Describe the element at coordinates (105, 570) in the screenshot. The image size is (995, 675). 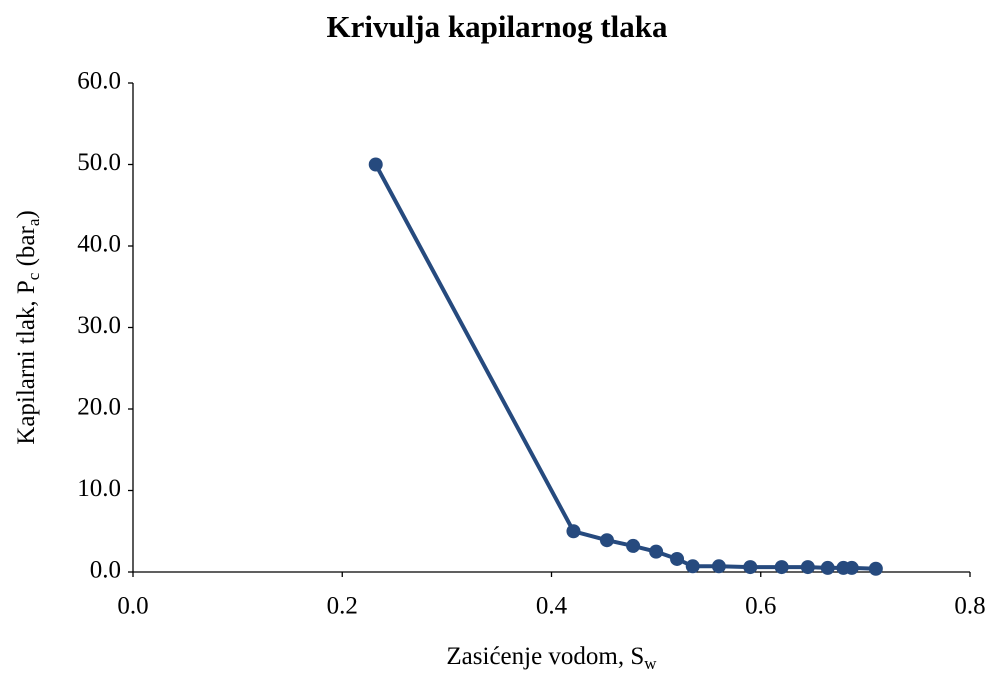
I see `y-tick-label: 0.0` at that location.